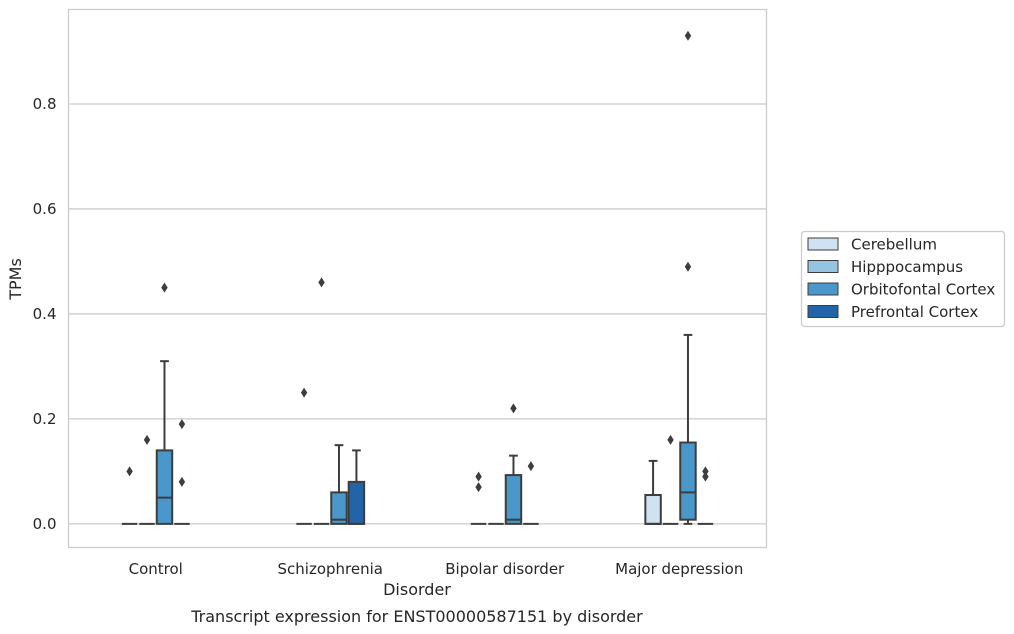 The image size is (1014, 634). I want to click on x-tick-label: Major depression, so click(679, 569).